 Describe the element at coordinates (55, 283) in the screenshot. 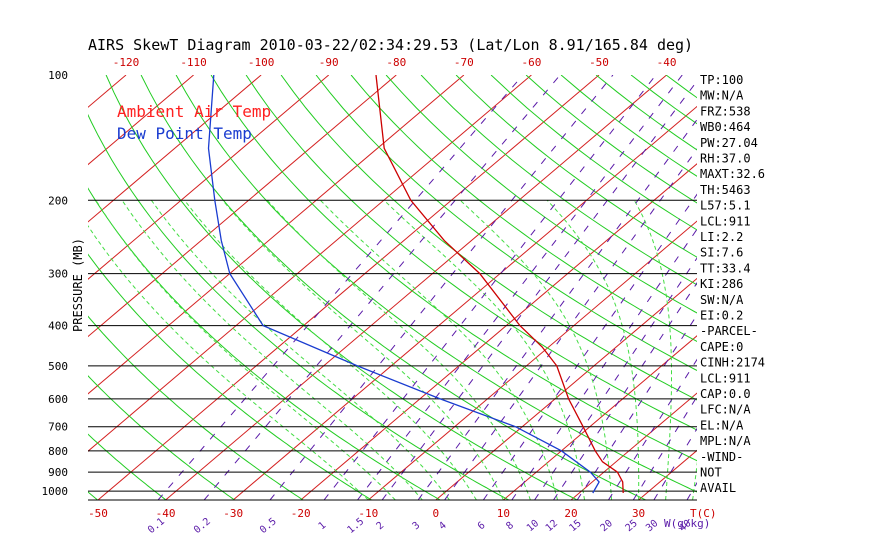

I see `pressure-tick-labels: 100 200 300 400 500 600 700 800 900 1000` at that location.